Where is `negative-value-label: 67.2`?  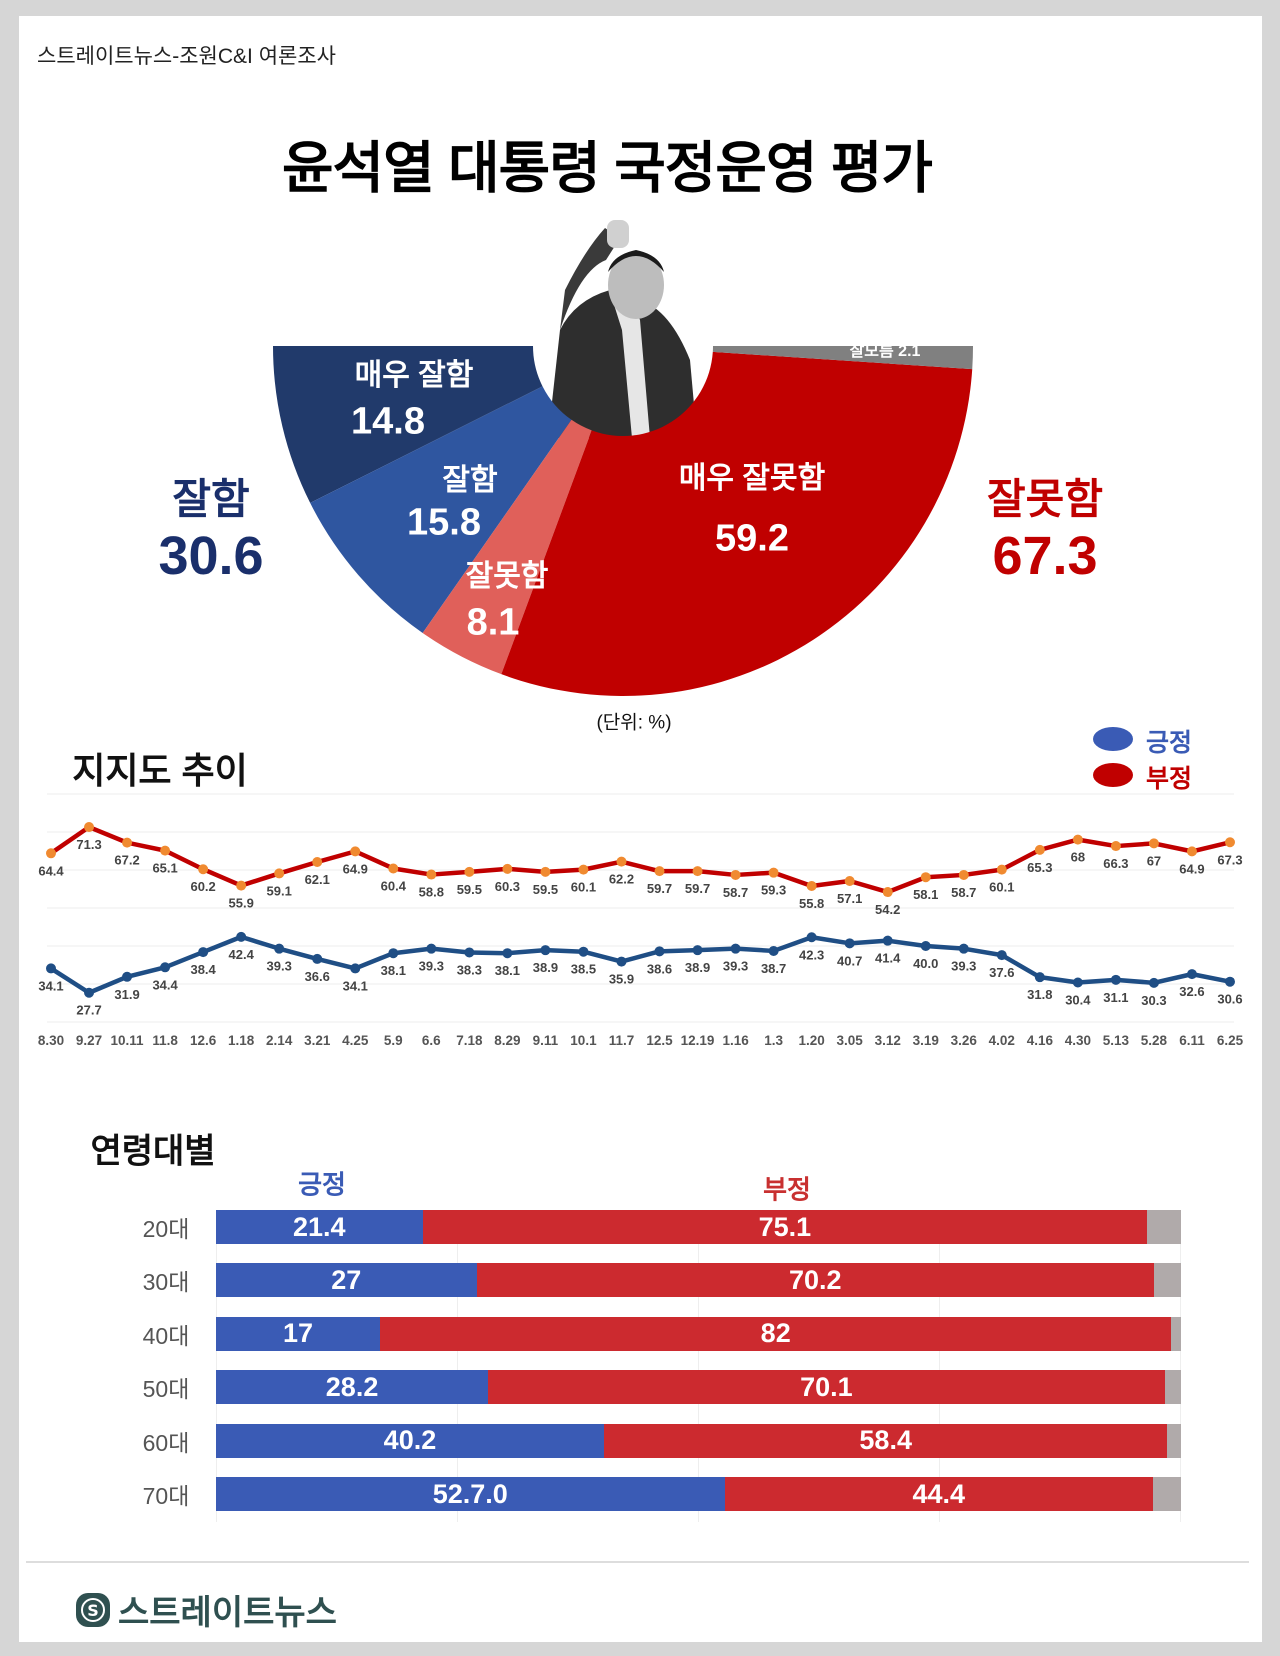
negative-value-label: 67.2 is located at coordinates (126, 860).